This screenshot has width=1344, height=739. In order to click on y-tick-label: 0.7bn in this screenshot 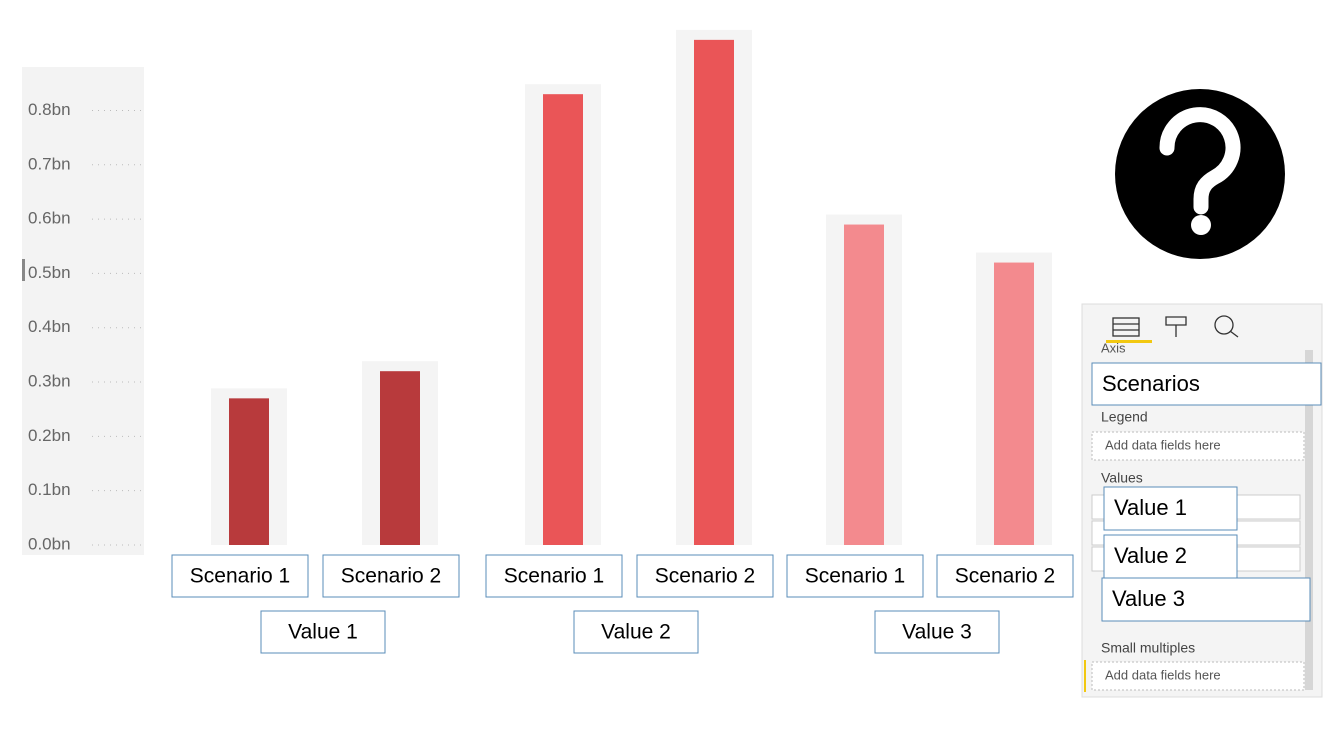, I will do `click(49, 163)`.